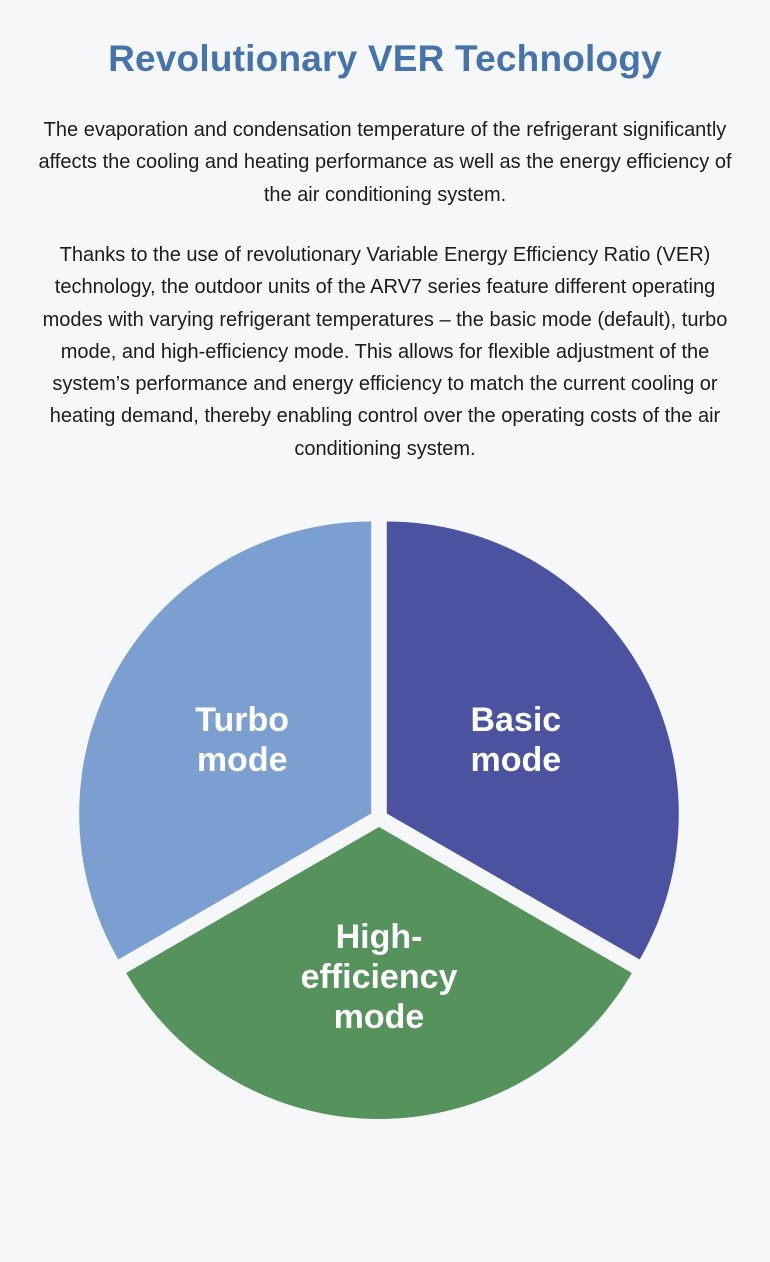  What do you see at coordinates (515, 740) in the screenshot?
I see `pie-slice-label: Basic mode` at bounding box center [515, 740].